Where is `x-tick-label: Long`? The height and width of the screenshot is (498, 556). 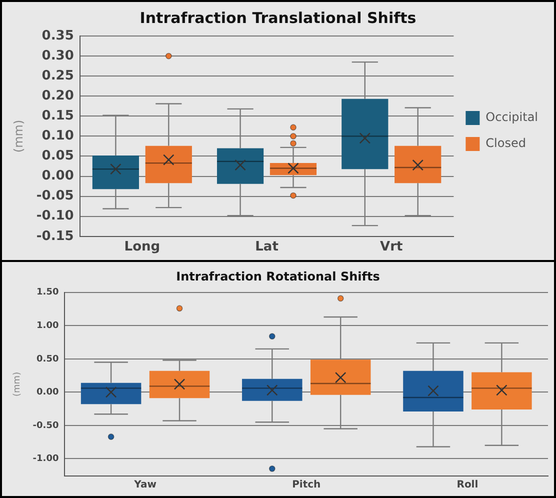
x-tick-label: Long is located at coordinates (142, 247).